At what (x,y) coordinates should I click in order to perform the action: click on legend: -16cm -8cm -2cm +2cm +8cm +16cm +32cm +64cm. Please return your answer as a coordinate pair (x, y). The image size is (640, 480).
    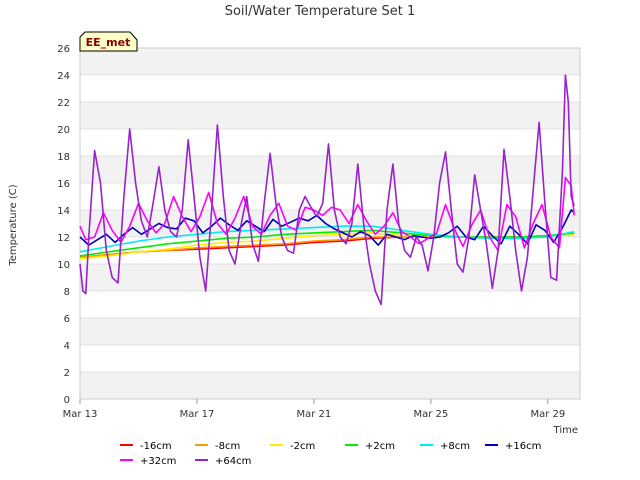
    Looking at the image, I should click on (330, 454).